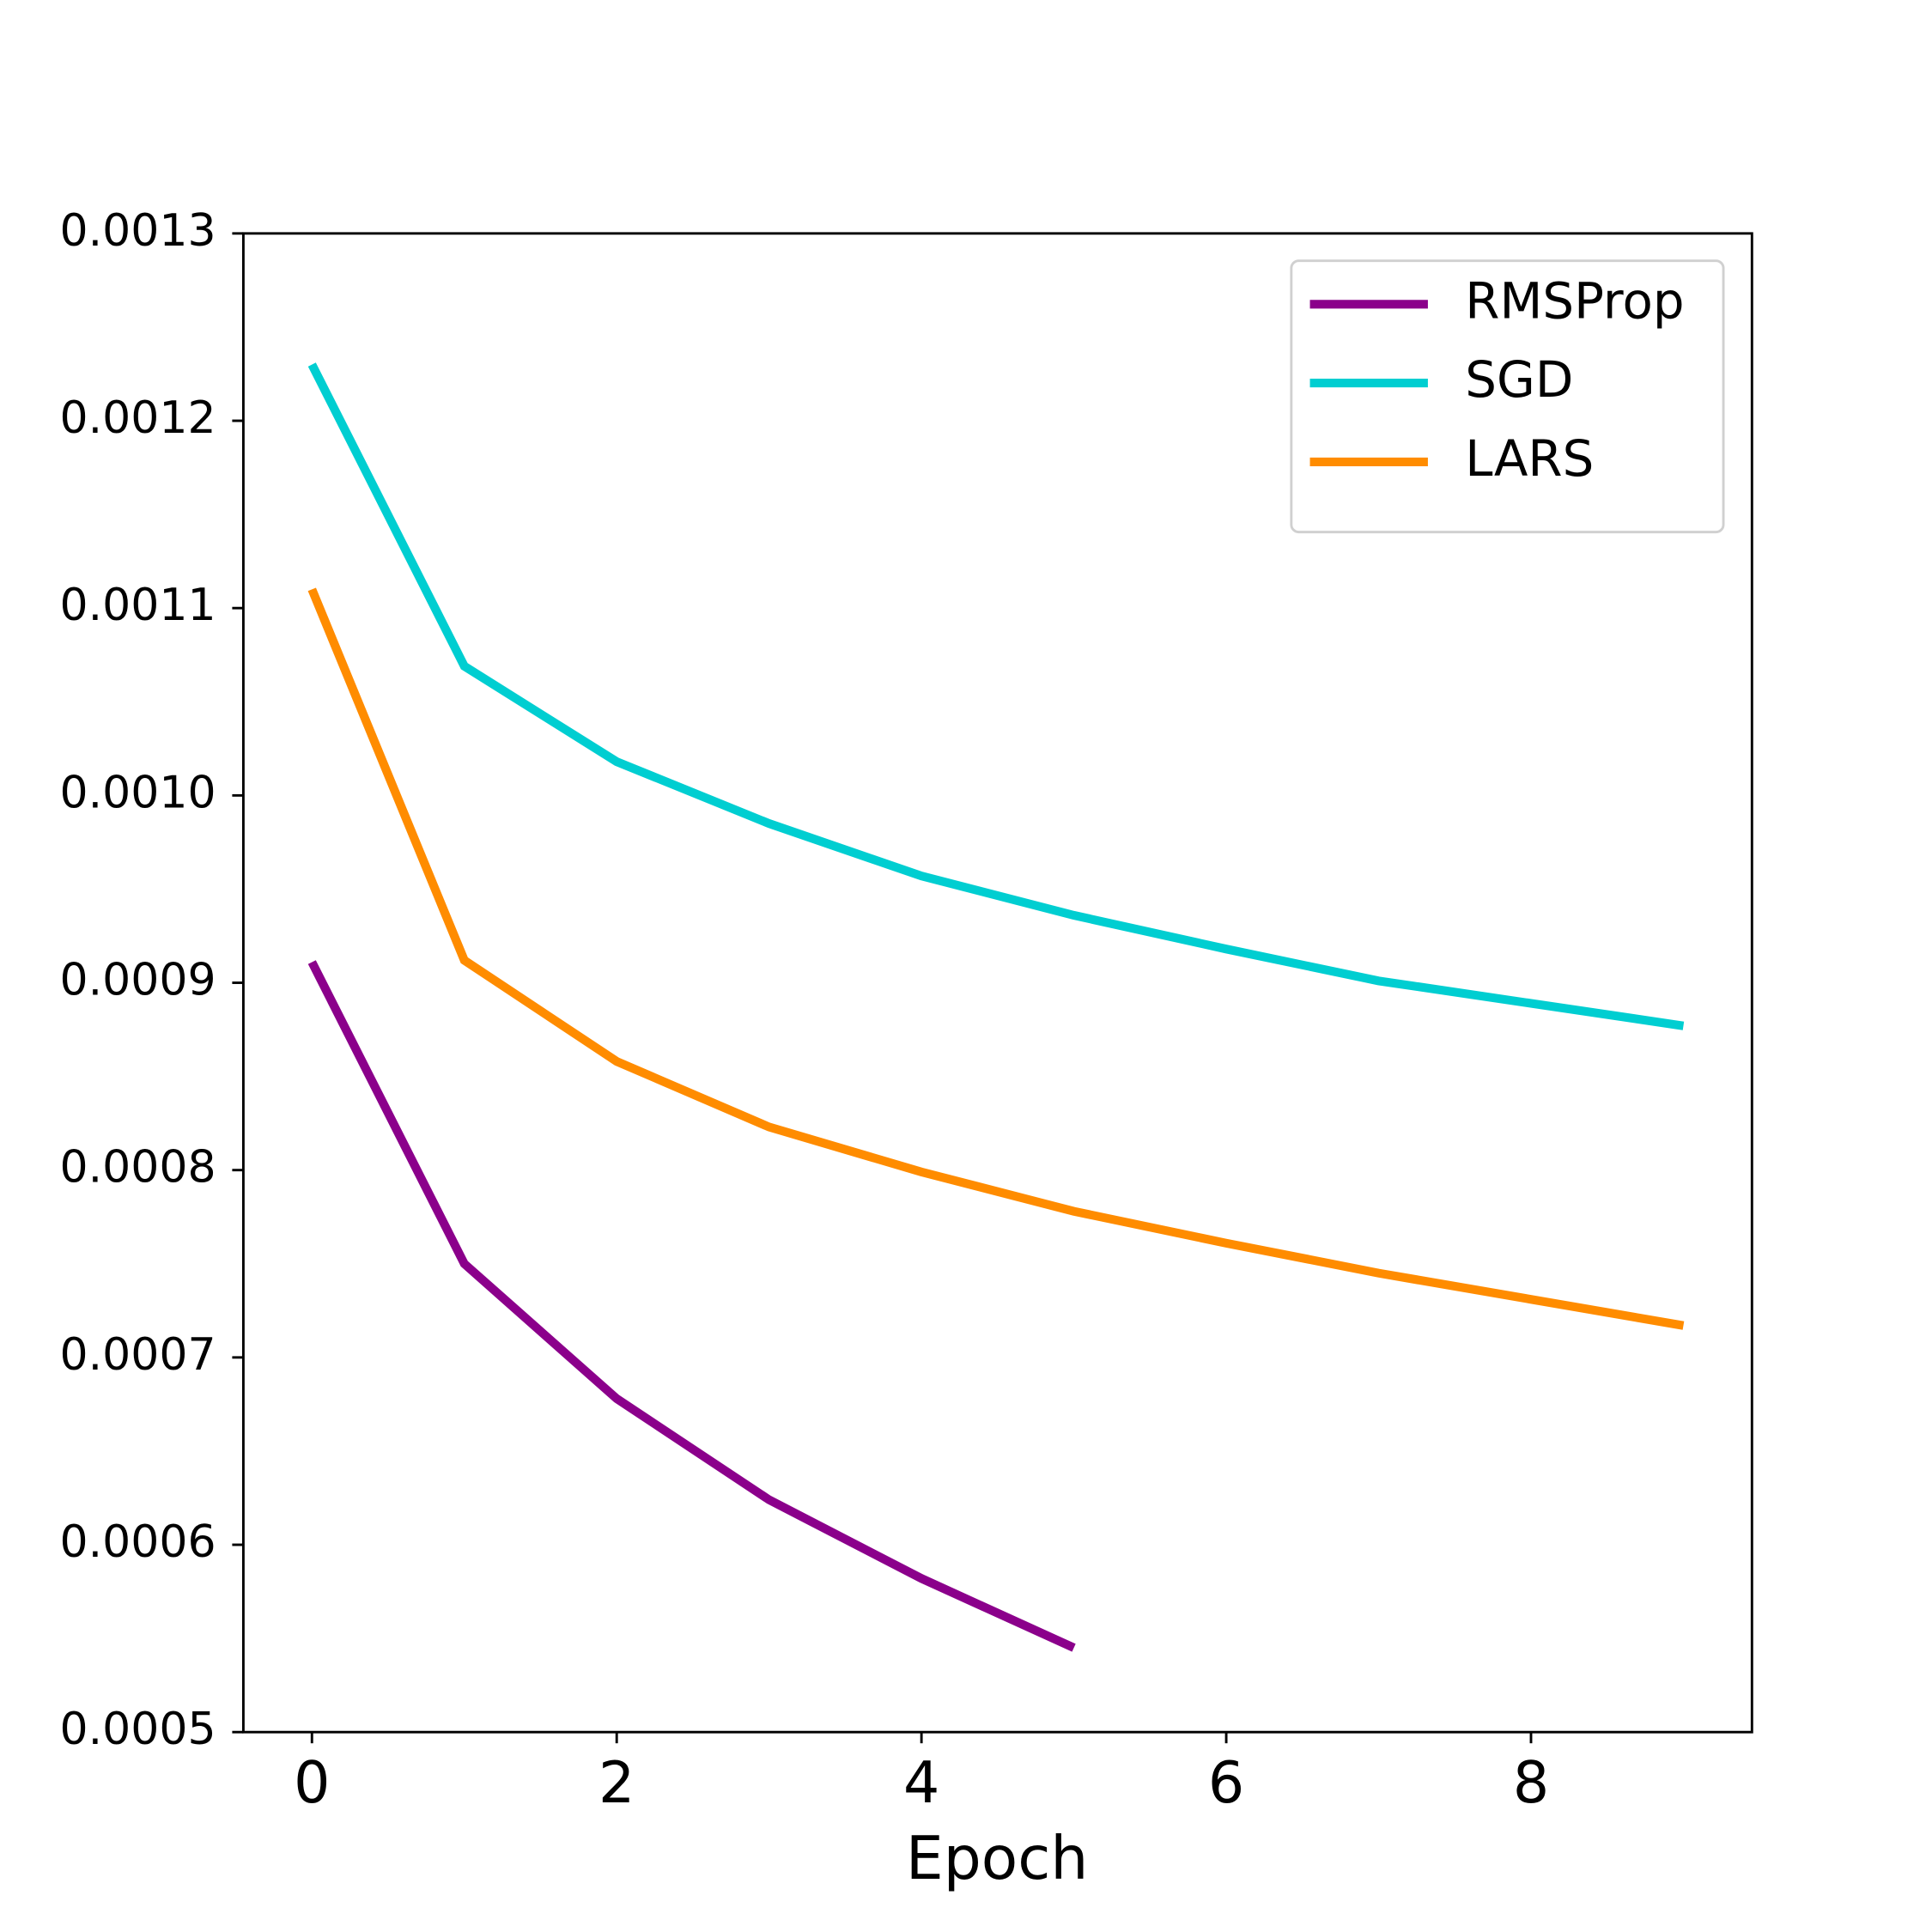  I want to click on y-tick-label: 0.0010, so click(137, 792).